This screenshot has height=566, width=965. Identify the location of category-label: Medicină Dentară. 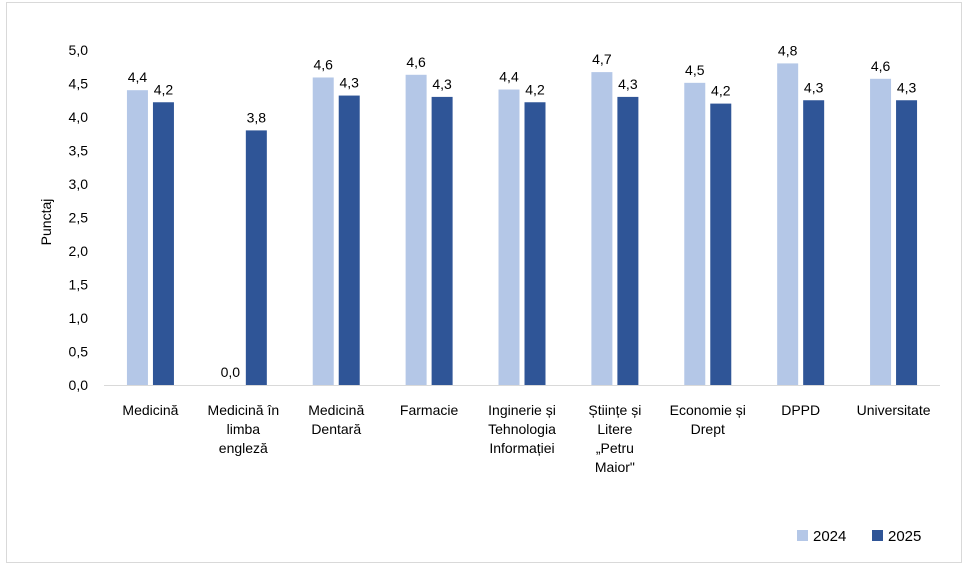
(336, 419).